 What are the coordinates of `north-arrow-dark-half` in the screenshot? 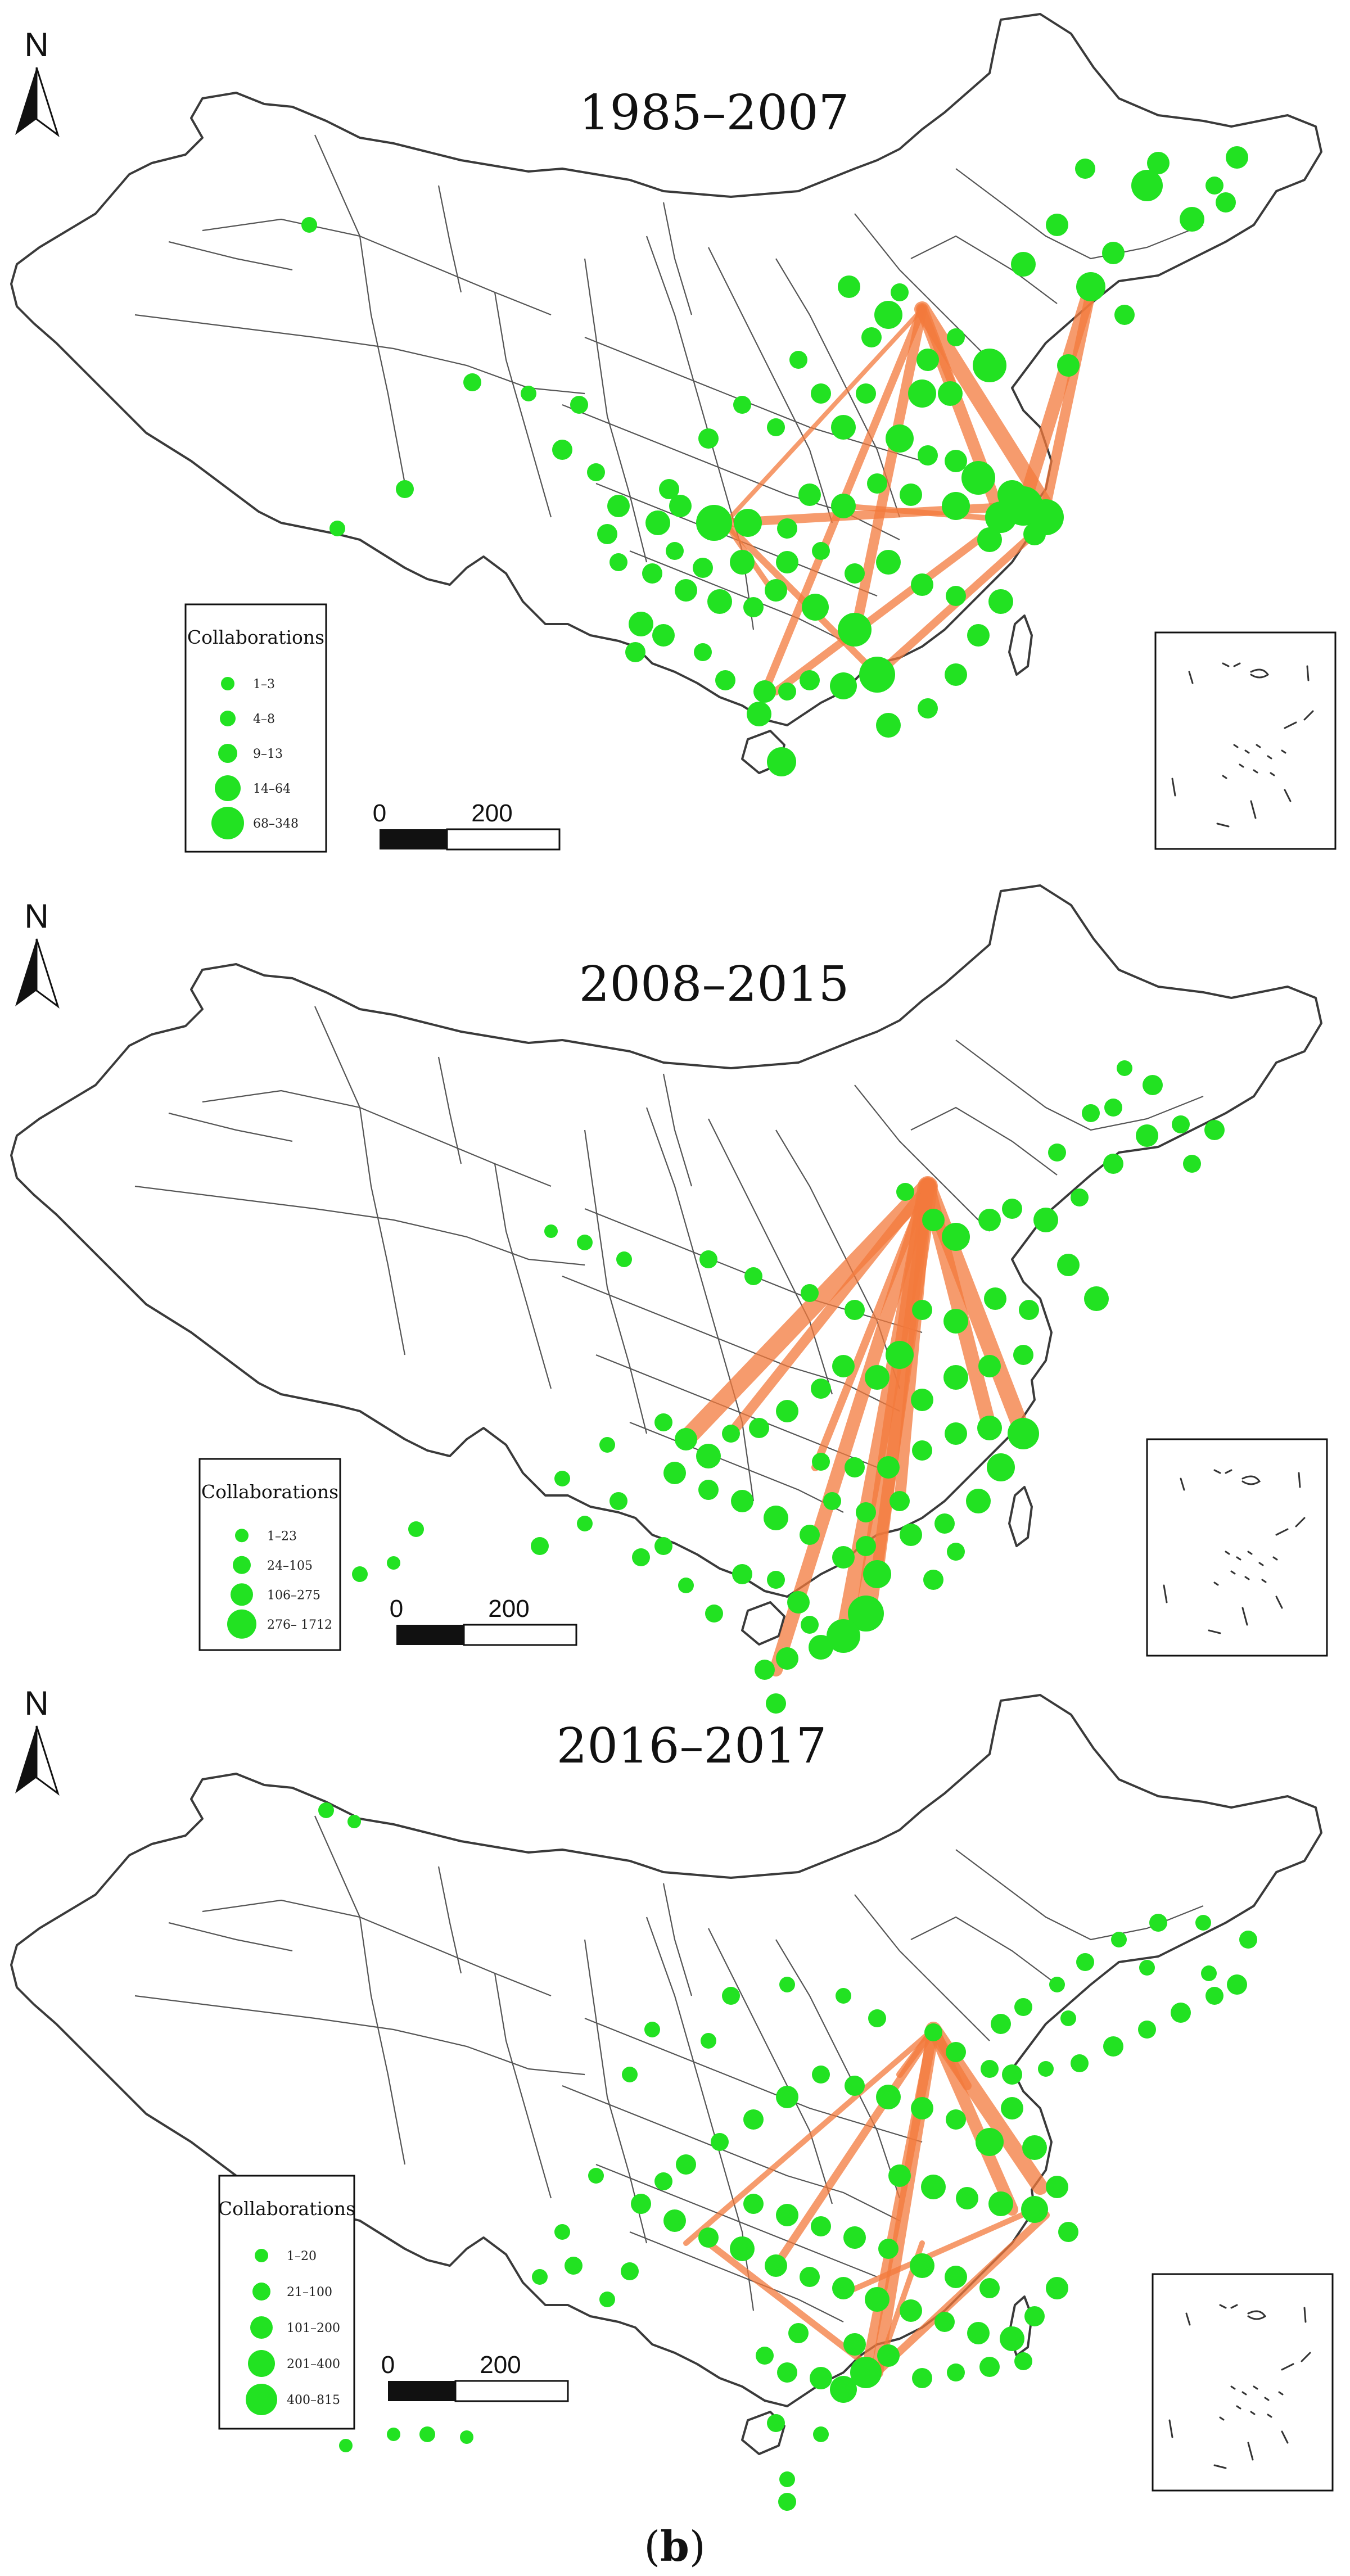 It's located at (26, 101).